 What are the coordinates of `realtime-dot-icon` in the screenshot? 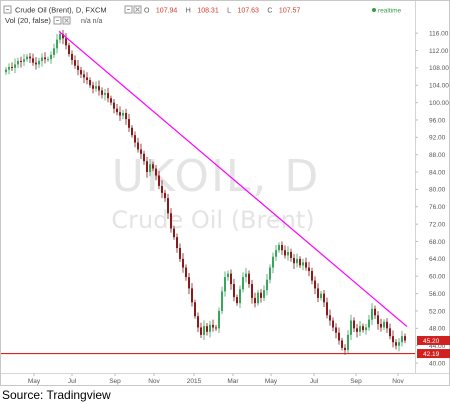 It's located at (374, 10).